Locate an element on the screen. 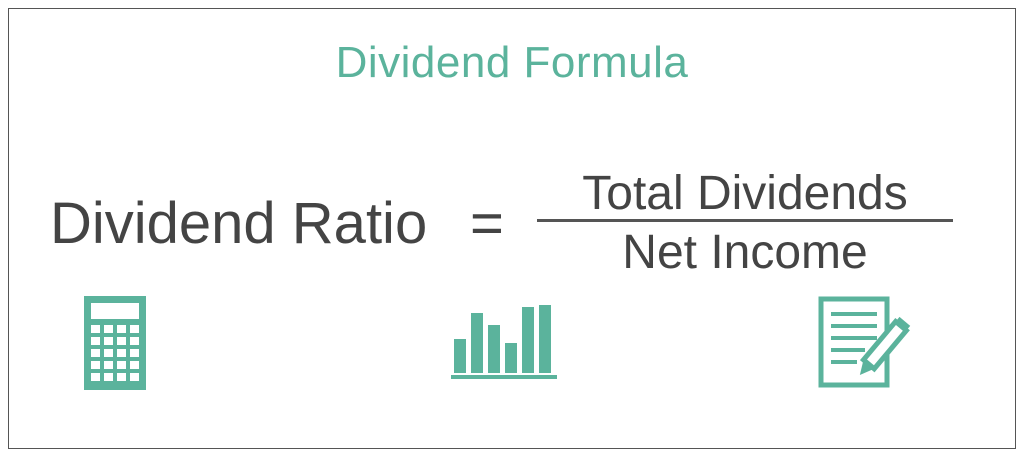 The height and width of the screenshot is (461, 1024). formula-denominator: Net Income is located at coordinates (745, 252).